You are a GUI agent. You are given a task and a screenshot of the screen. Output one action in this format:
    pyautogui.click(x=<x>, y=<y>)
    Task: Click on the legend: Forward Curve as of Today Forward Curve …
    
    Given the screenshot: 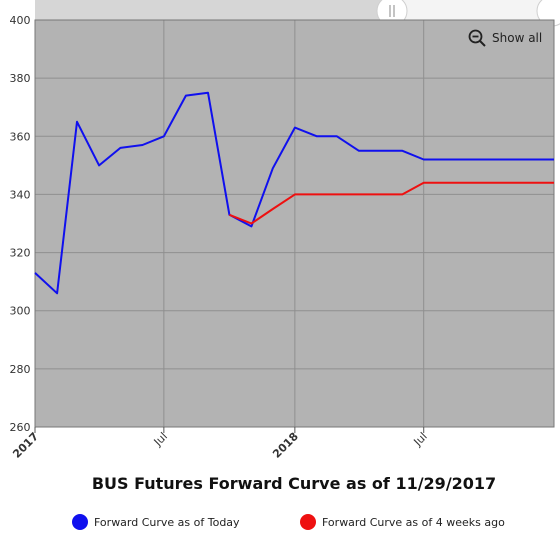 What is the action you would take?
    pyautogui.click(x=280, y=524)
    